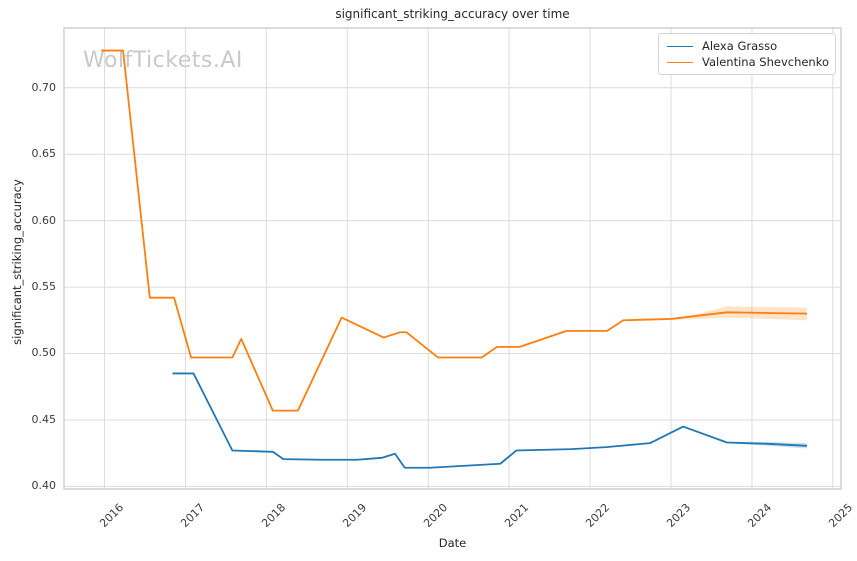  Describe the element at coordinates (452, 14) in the screenshot. I see `chart-title: significant_striking_accuracy over time` at that location.